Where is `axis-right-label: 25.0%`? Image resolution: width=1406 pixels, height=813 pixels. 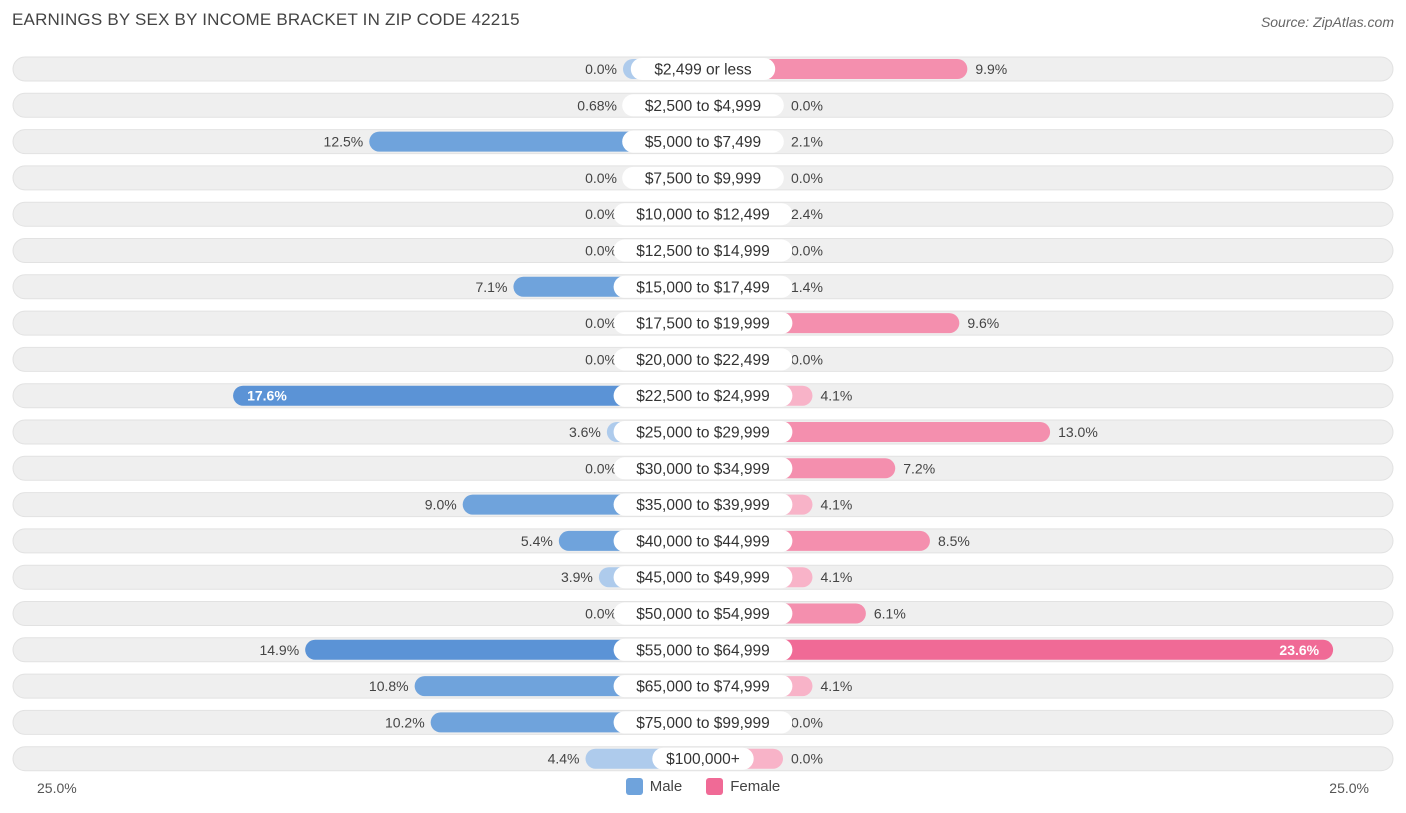 axis-right-label: 25.0% is located at coordinates (1349, 788).